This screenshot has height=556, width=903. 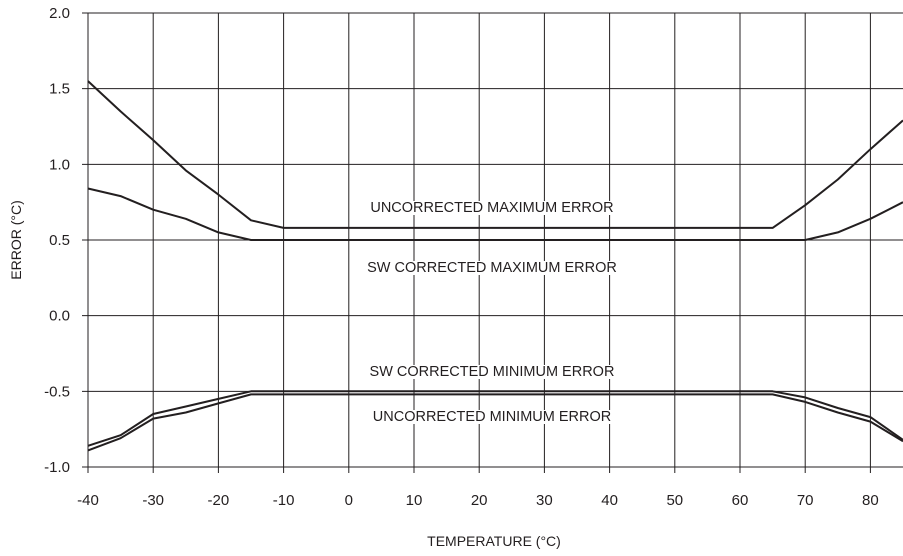 What do you see at coordinates (494, 541) in the screenshot?
I see `x-axis-title: TEMPERATURE (°C)` at bounding box center [494, 541].